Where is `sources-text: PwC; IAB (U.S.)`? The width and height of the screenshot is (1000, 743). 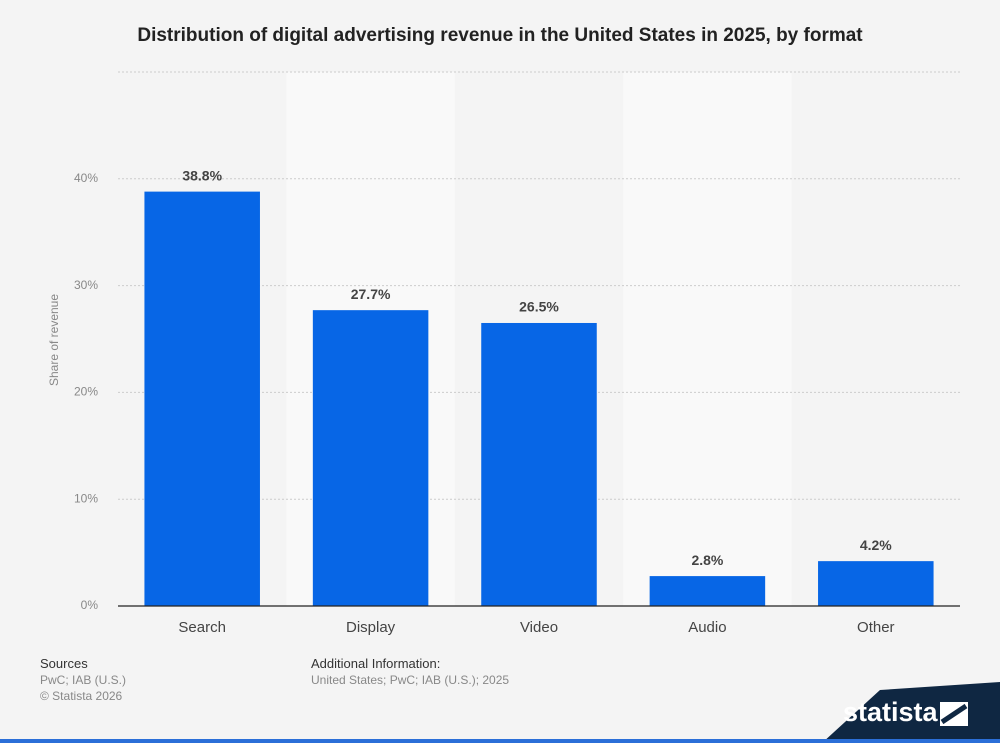
sources-text: PwC; IAB (U.S.) is located at coordinates (83, 680).